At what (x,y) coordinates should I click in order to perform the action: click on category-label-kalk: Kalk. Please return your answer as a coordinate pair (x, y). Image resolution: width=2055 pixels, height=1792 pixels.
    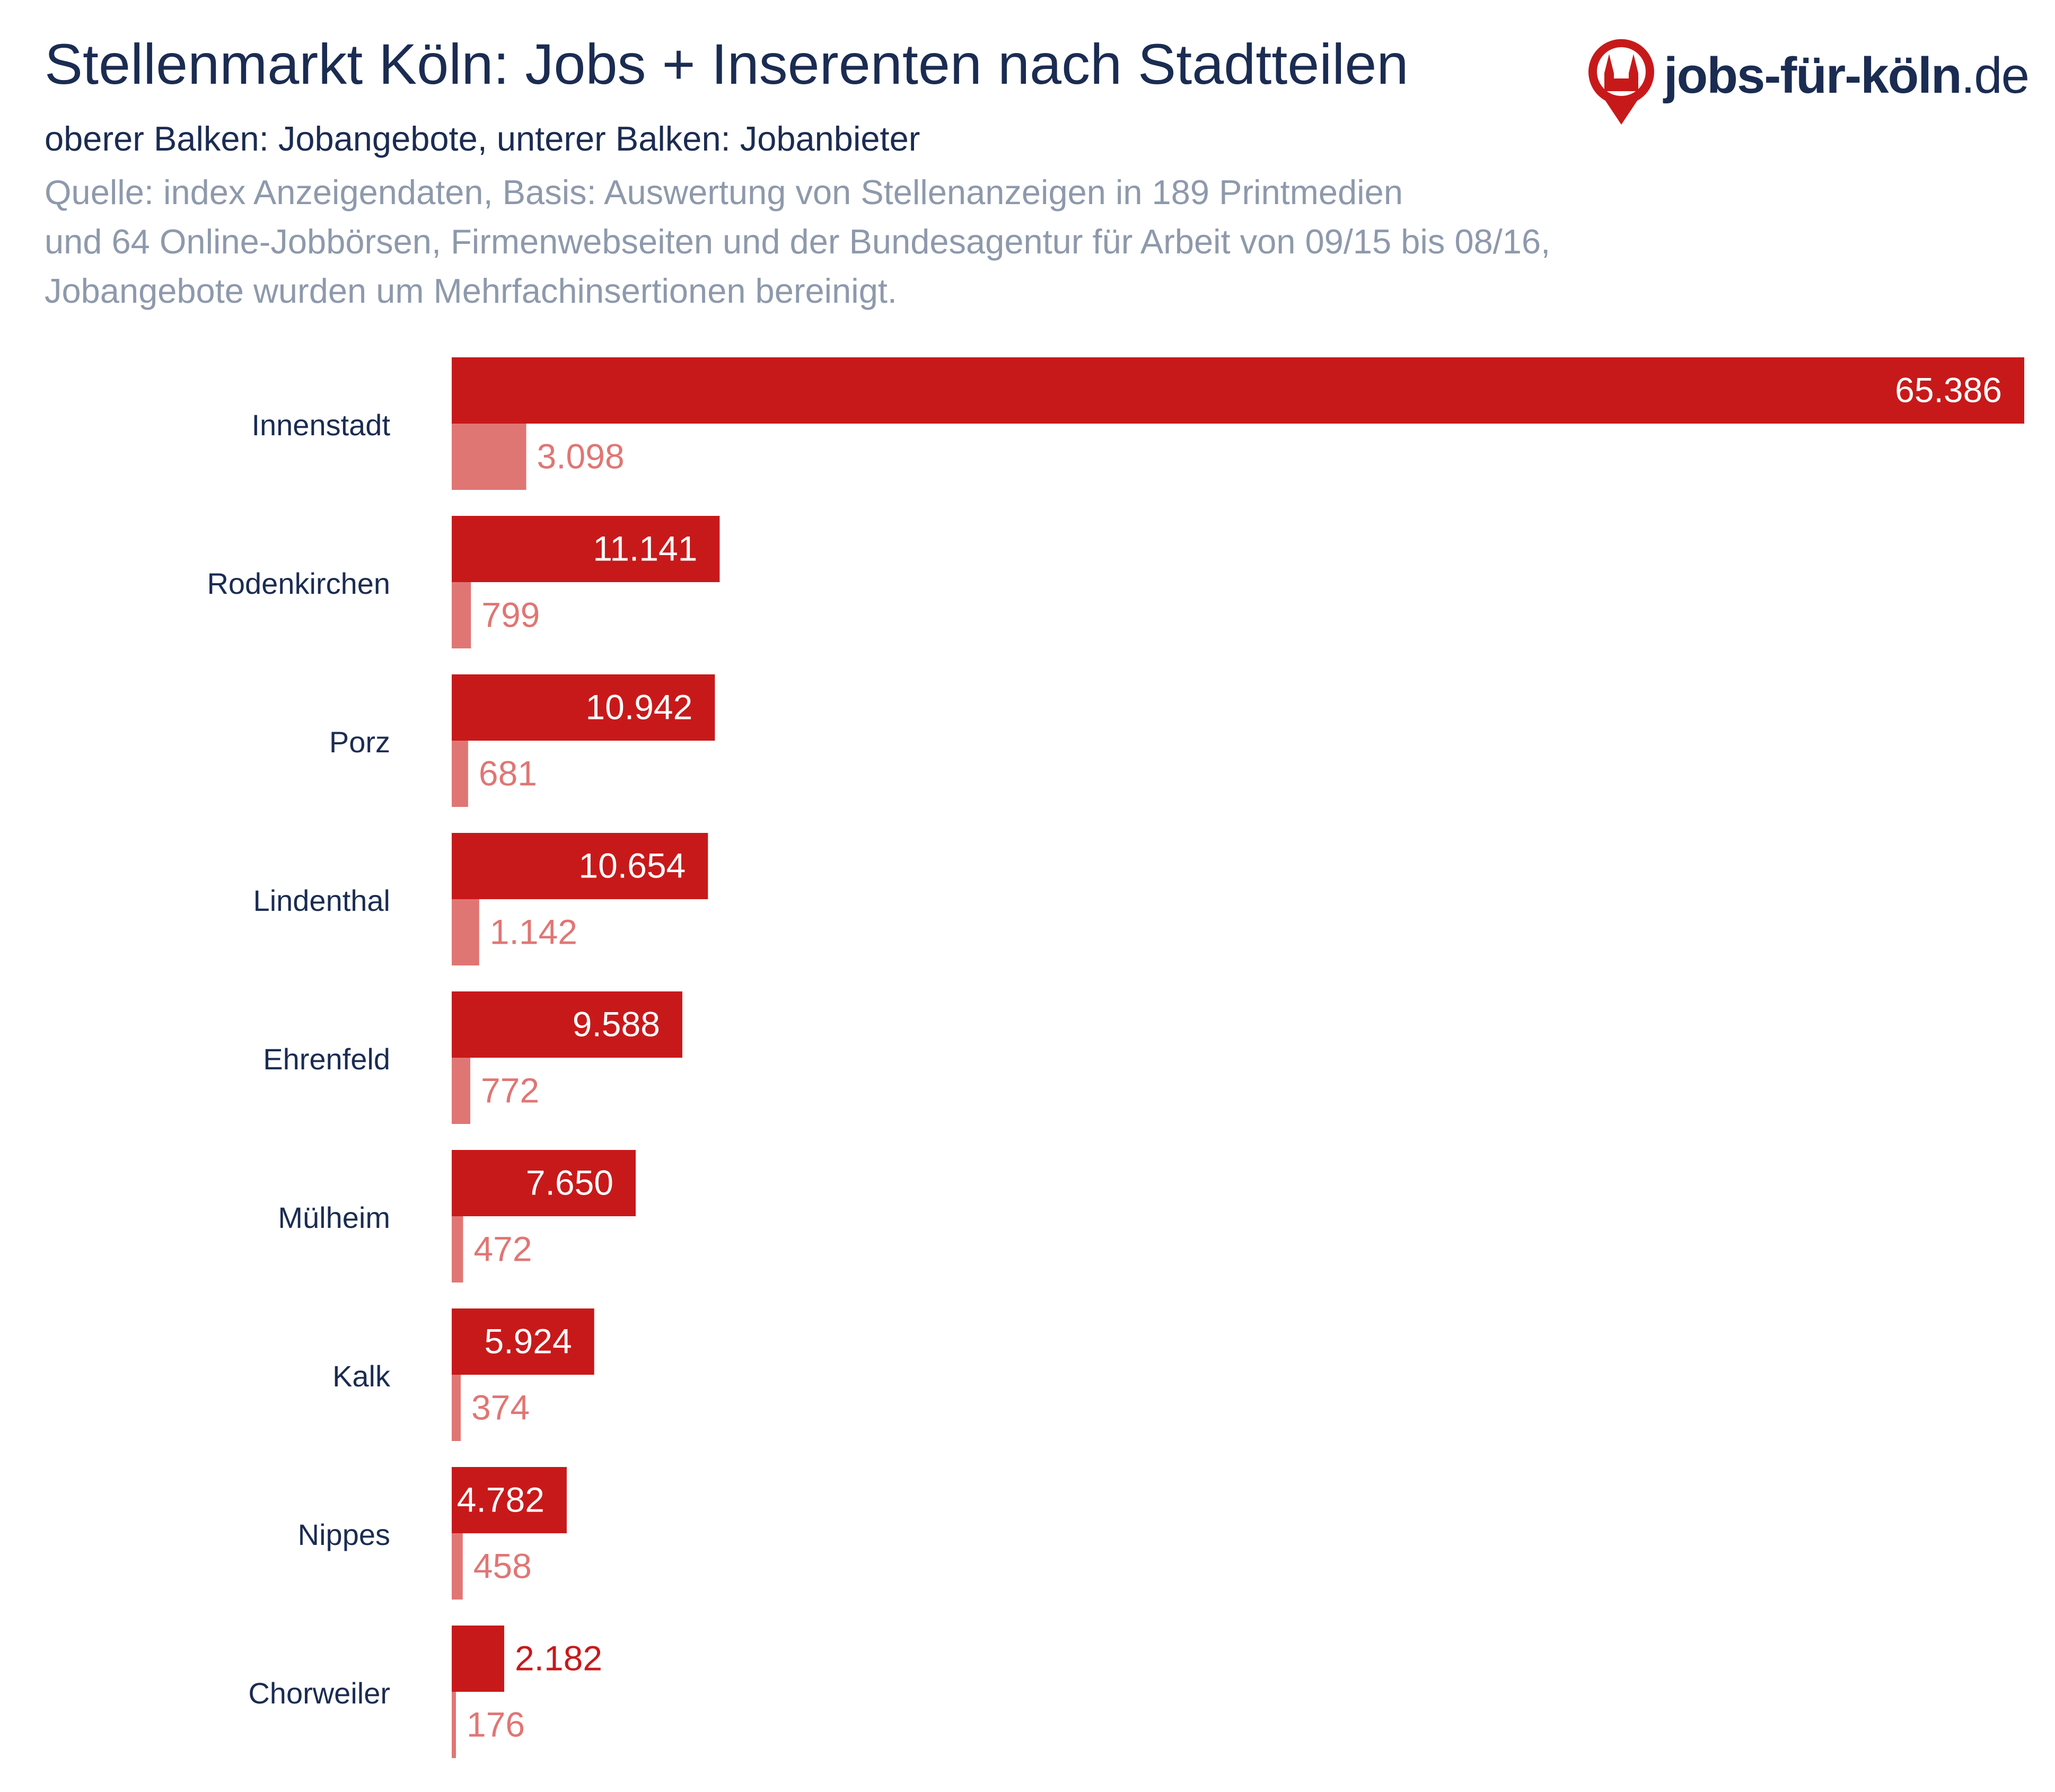
    Looking at the image, I should click on (361, 1376).